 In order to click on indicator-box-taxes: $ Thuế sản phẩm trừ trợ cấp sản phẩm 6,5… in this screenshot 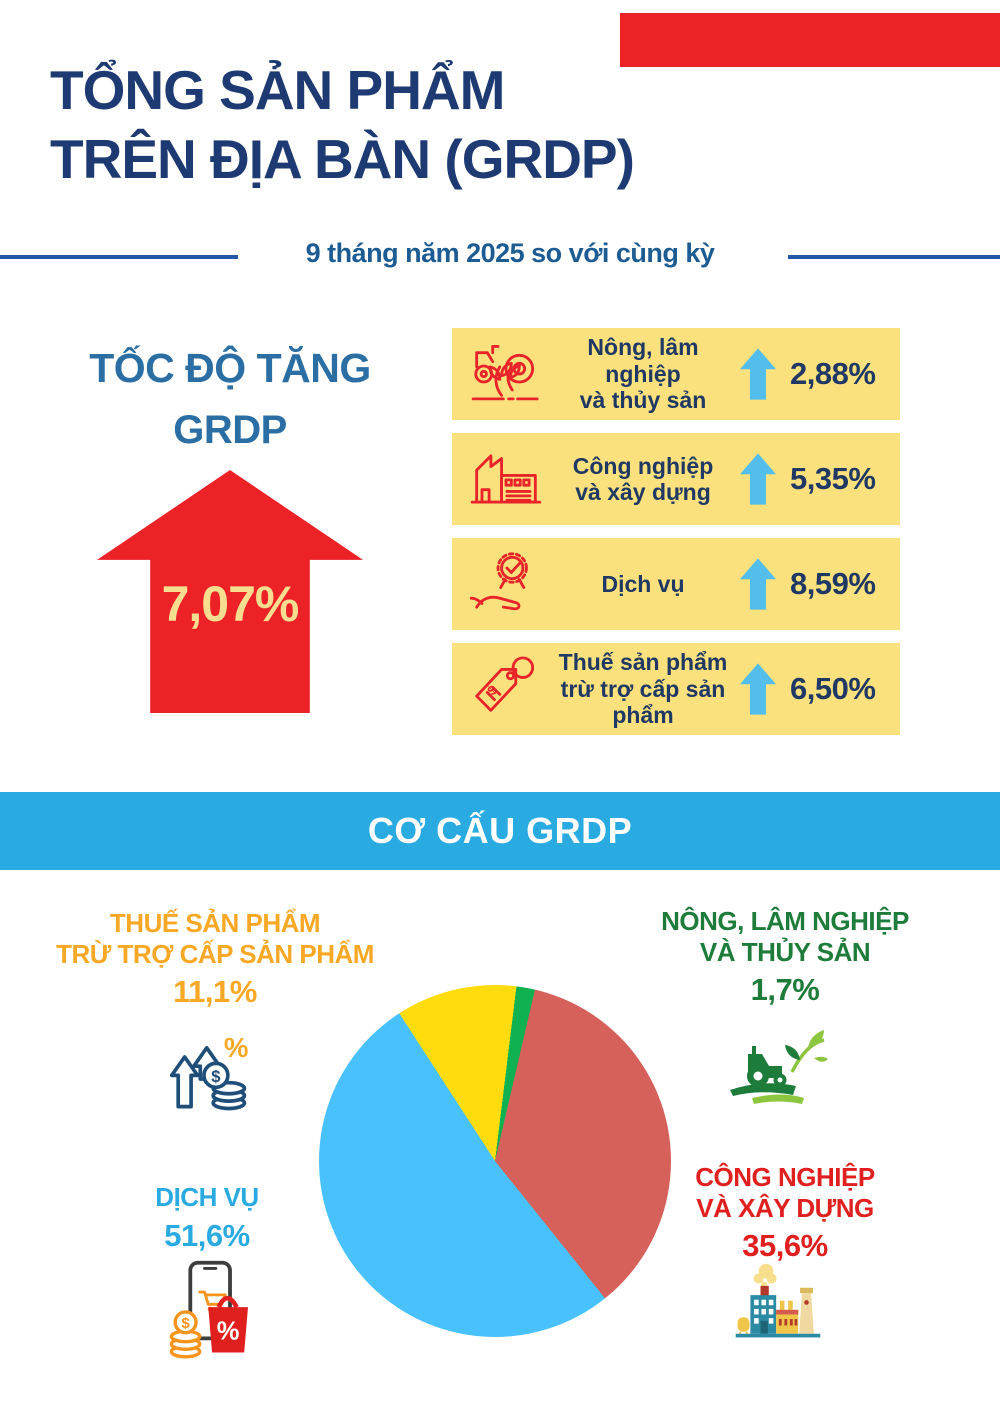, I will do `click(676, 689)`.